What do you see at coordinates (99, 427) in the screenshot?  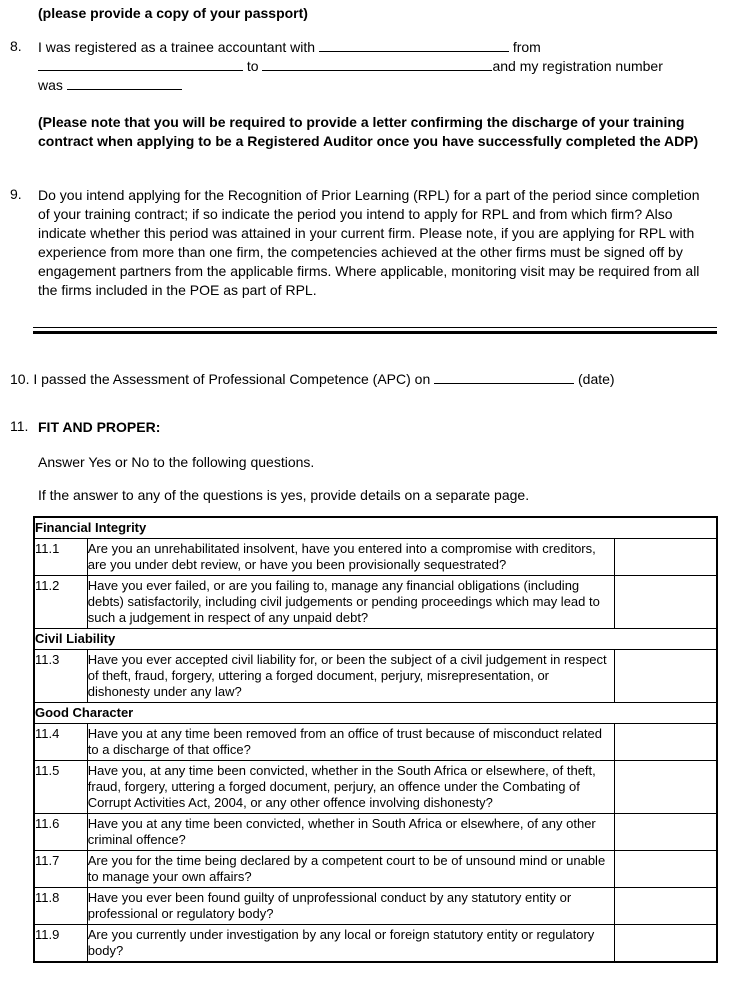 I see `fit-and-proper-title: FIT AND PROPER:` at bounding box center [99, 427].